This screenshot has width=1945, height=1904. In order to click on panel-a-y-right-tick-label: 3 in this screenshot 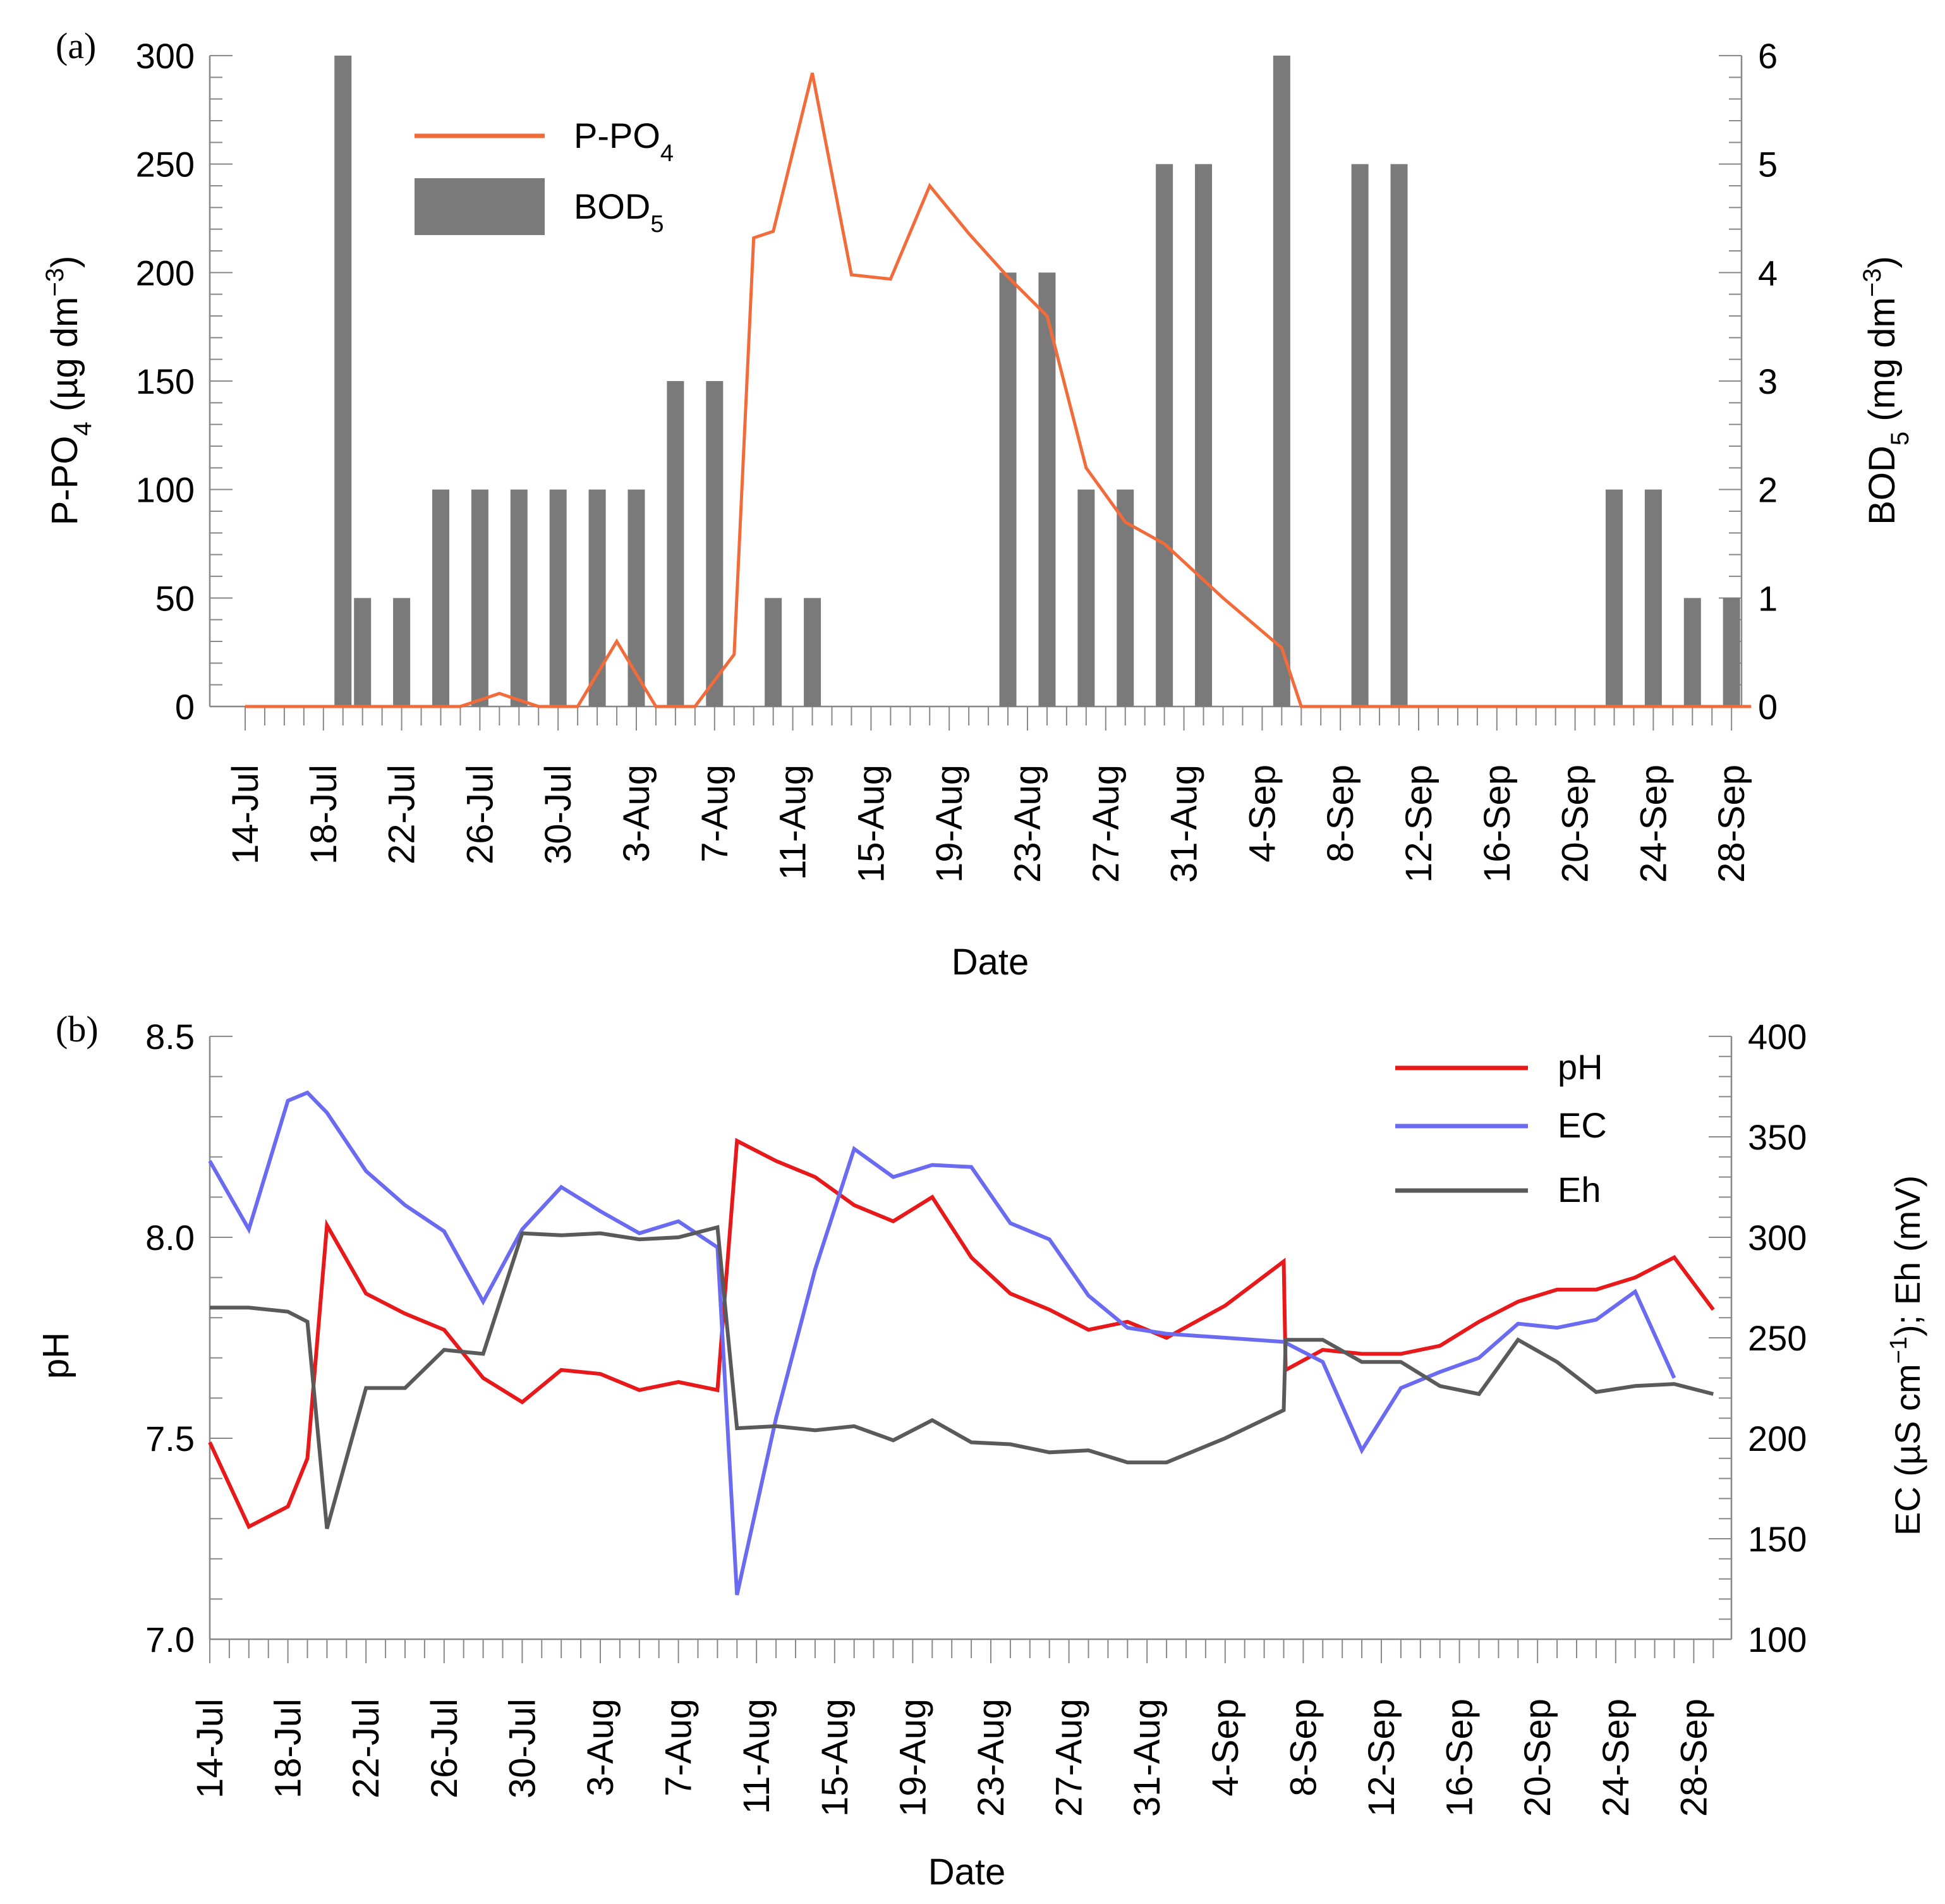, I will do `click(1768, 381)`.